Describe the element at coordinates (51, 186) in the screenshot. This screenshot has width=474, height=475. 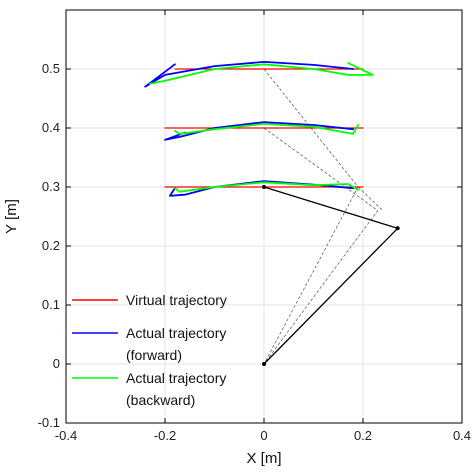
I see `y-tick-label: 0.3` at that location.